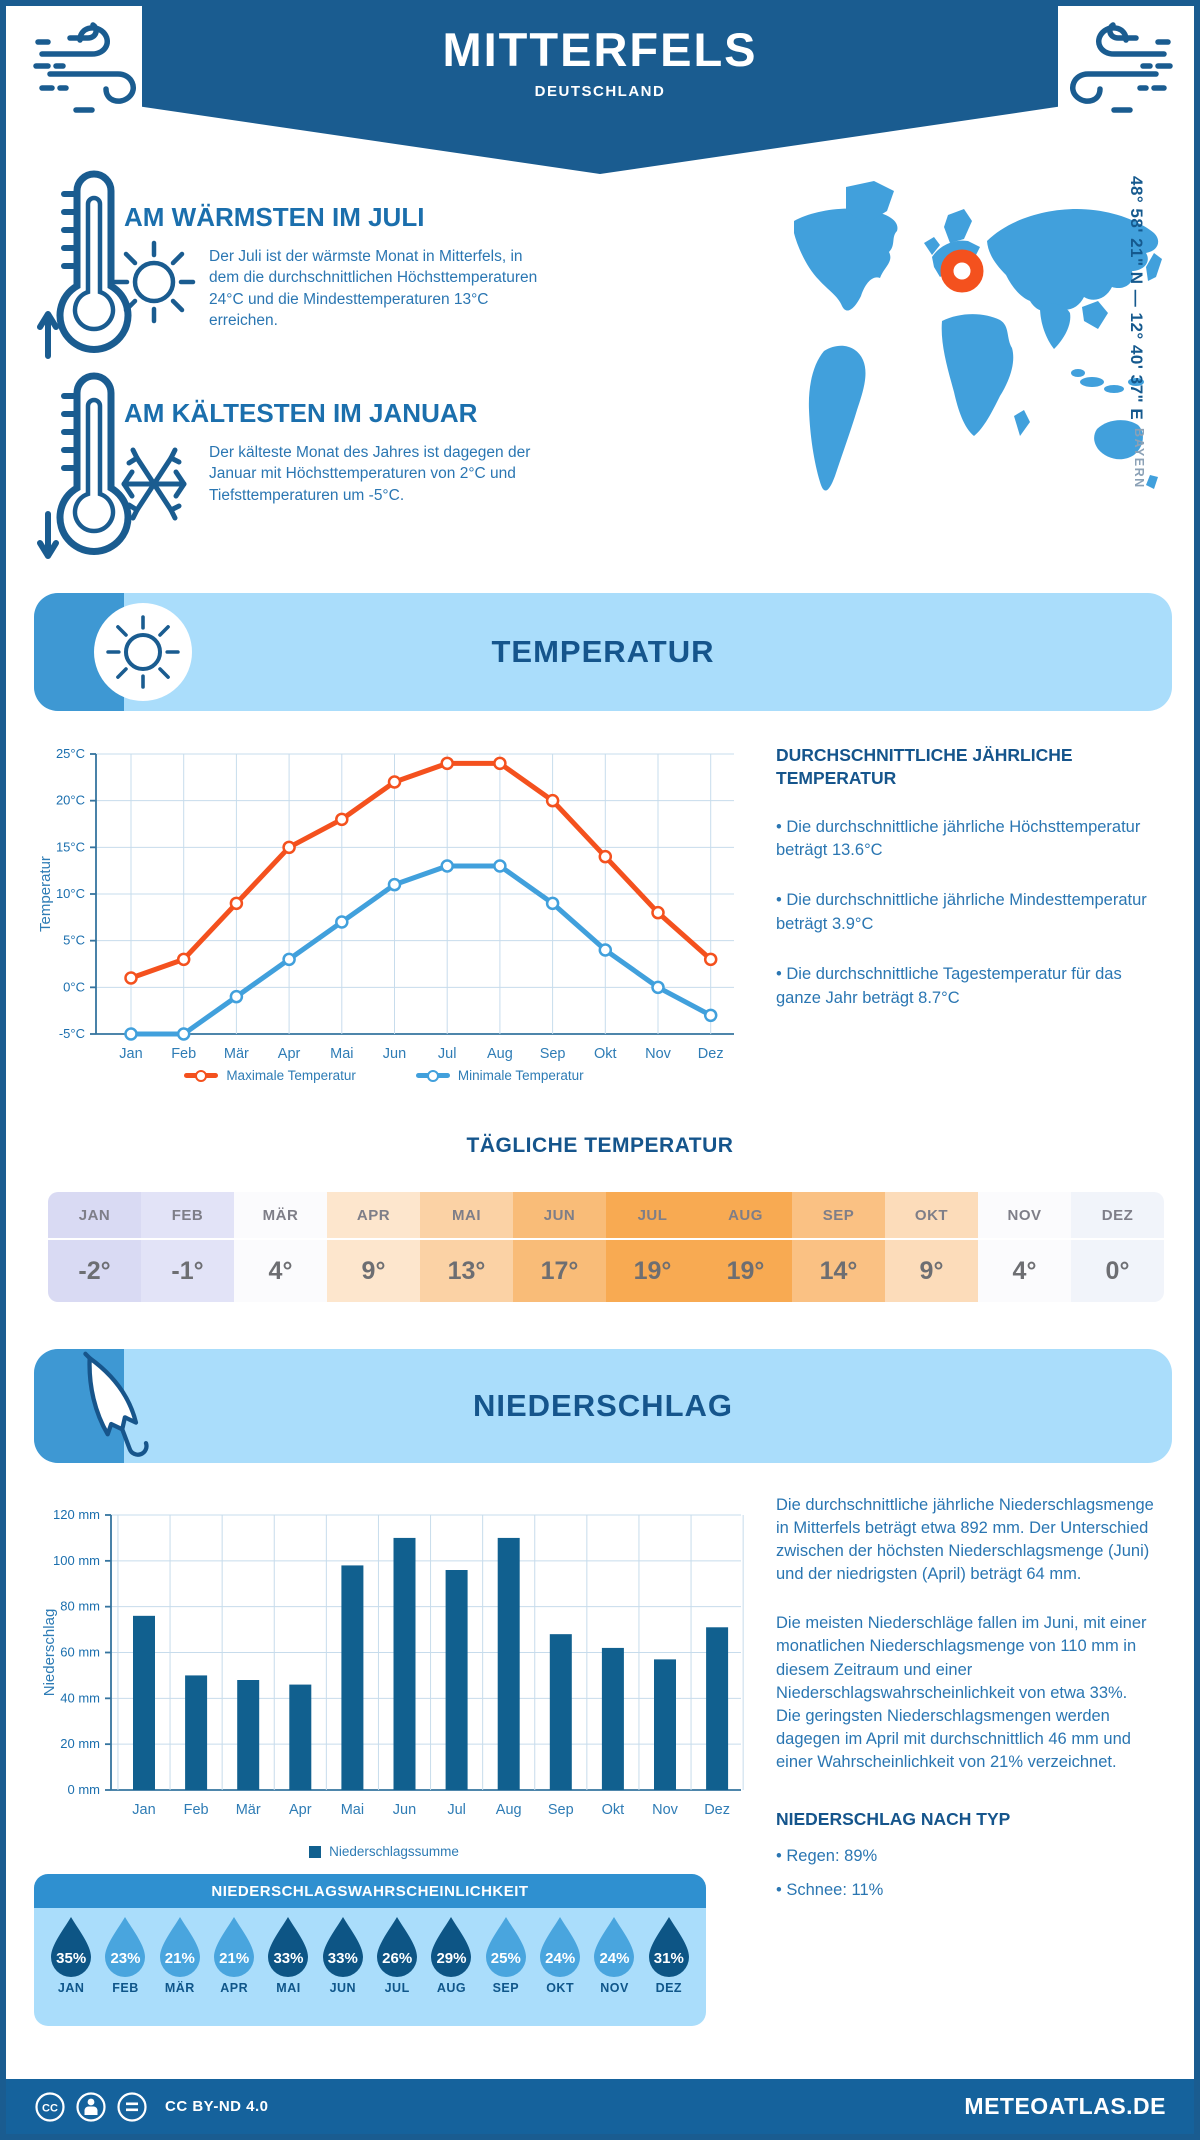 This screenshot has width=1200, height=2140. What do you see at coordinates (600, 2106) in the screenshot?
I see `footer-bar: CC CC BY-ND 4.0 METEOATLAS.DE` at bounding box center [600, 2106].